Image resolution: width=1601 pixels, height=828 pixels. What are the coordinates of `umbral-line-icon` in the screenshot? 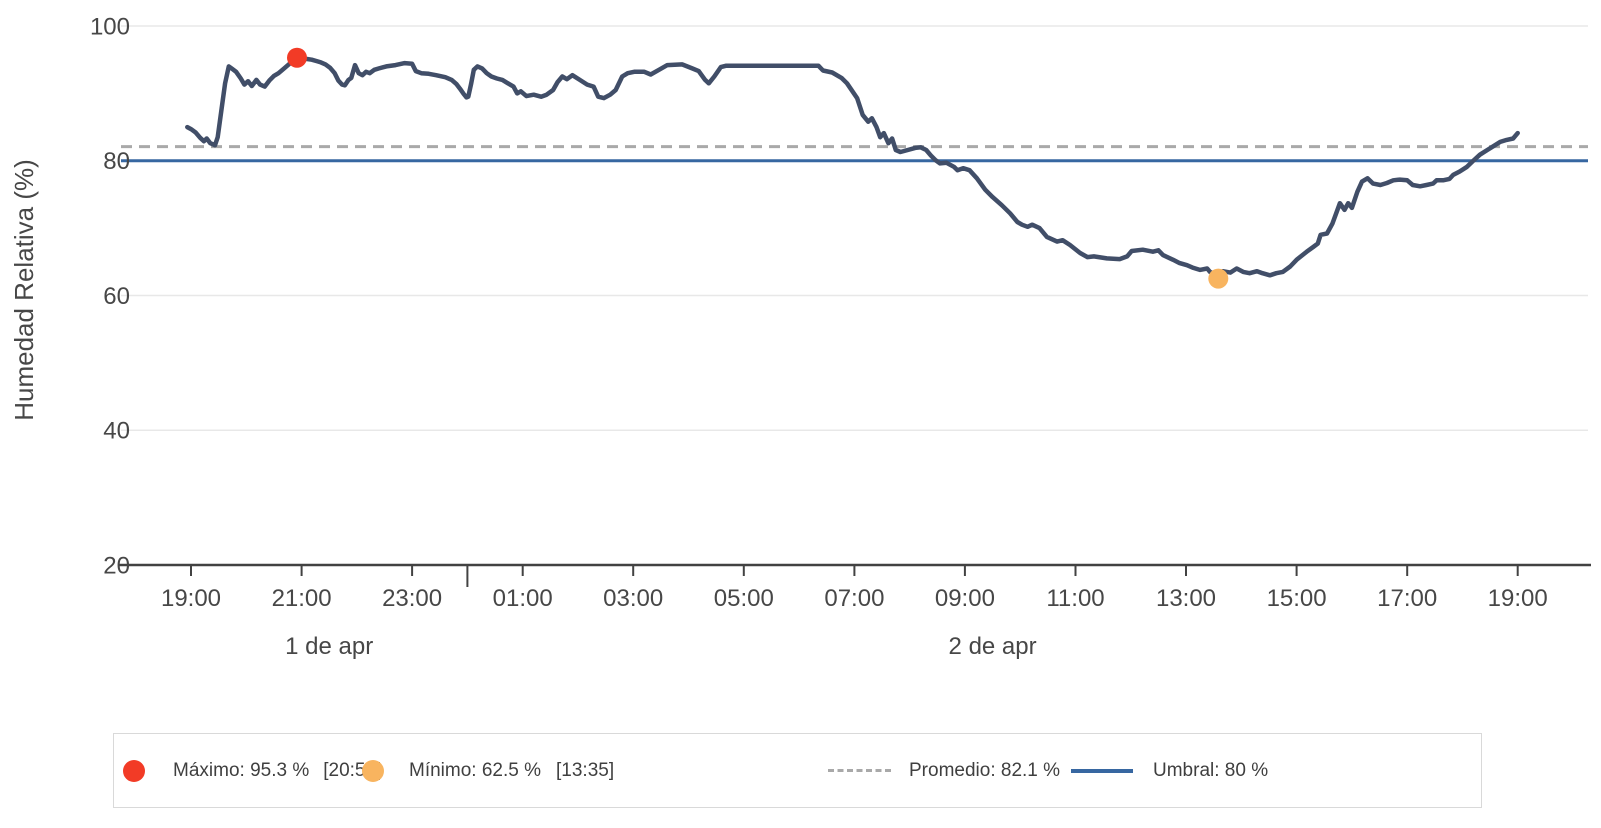 It's located at (1102, 770).